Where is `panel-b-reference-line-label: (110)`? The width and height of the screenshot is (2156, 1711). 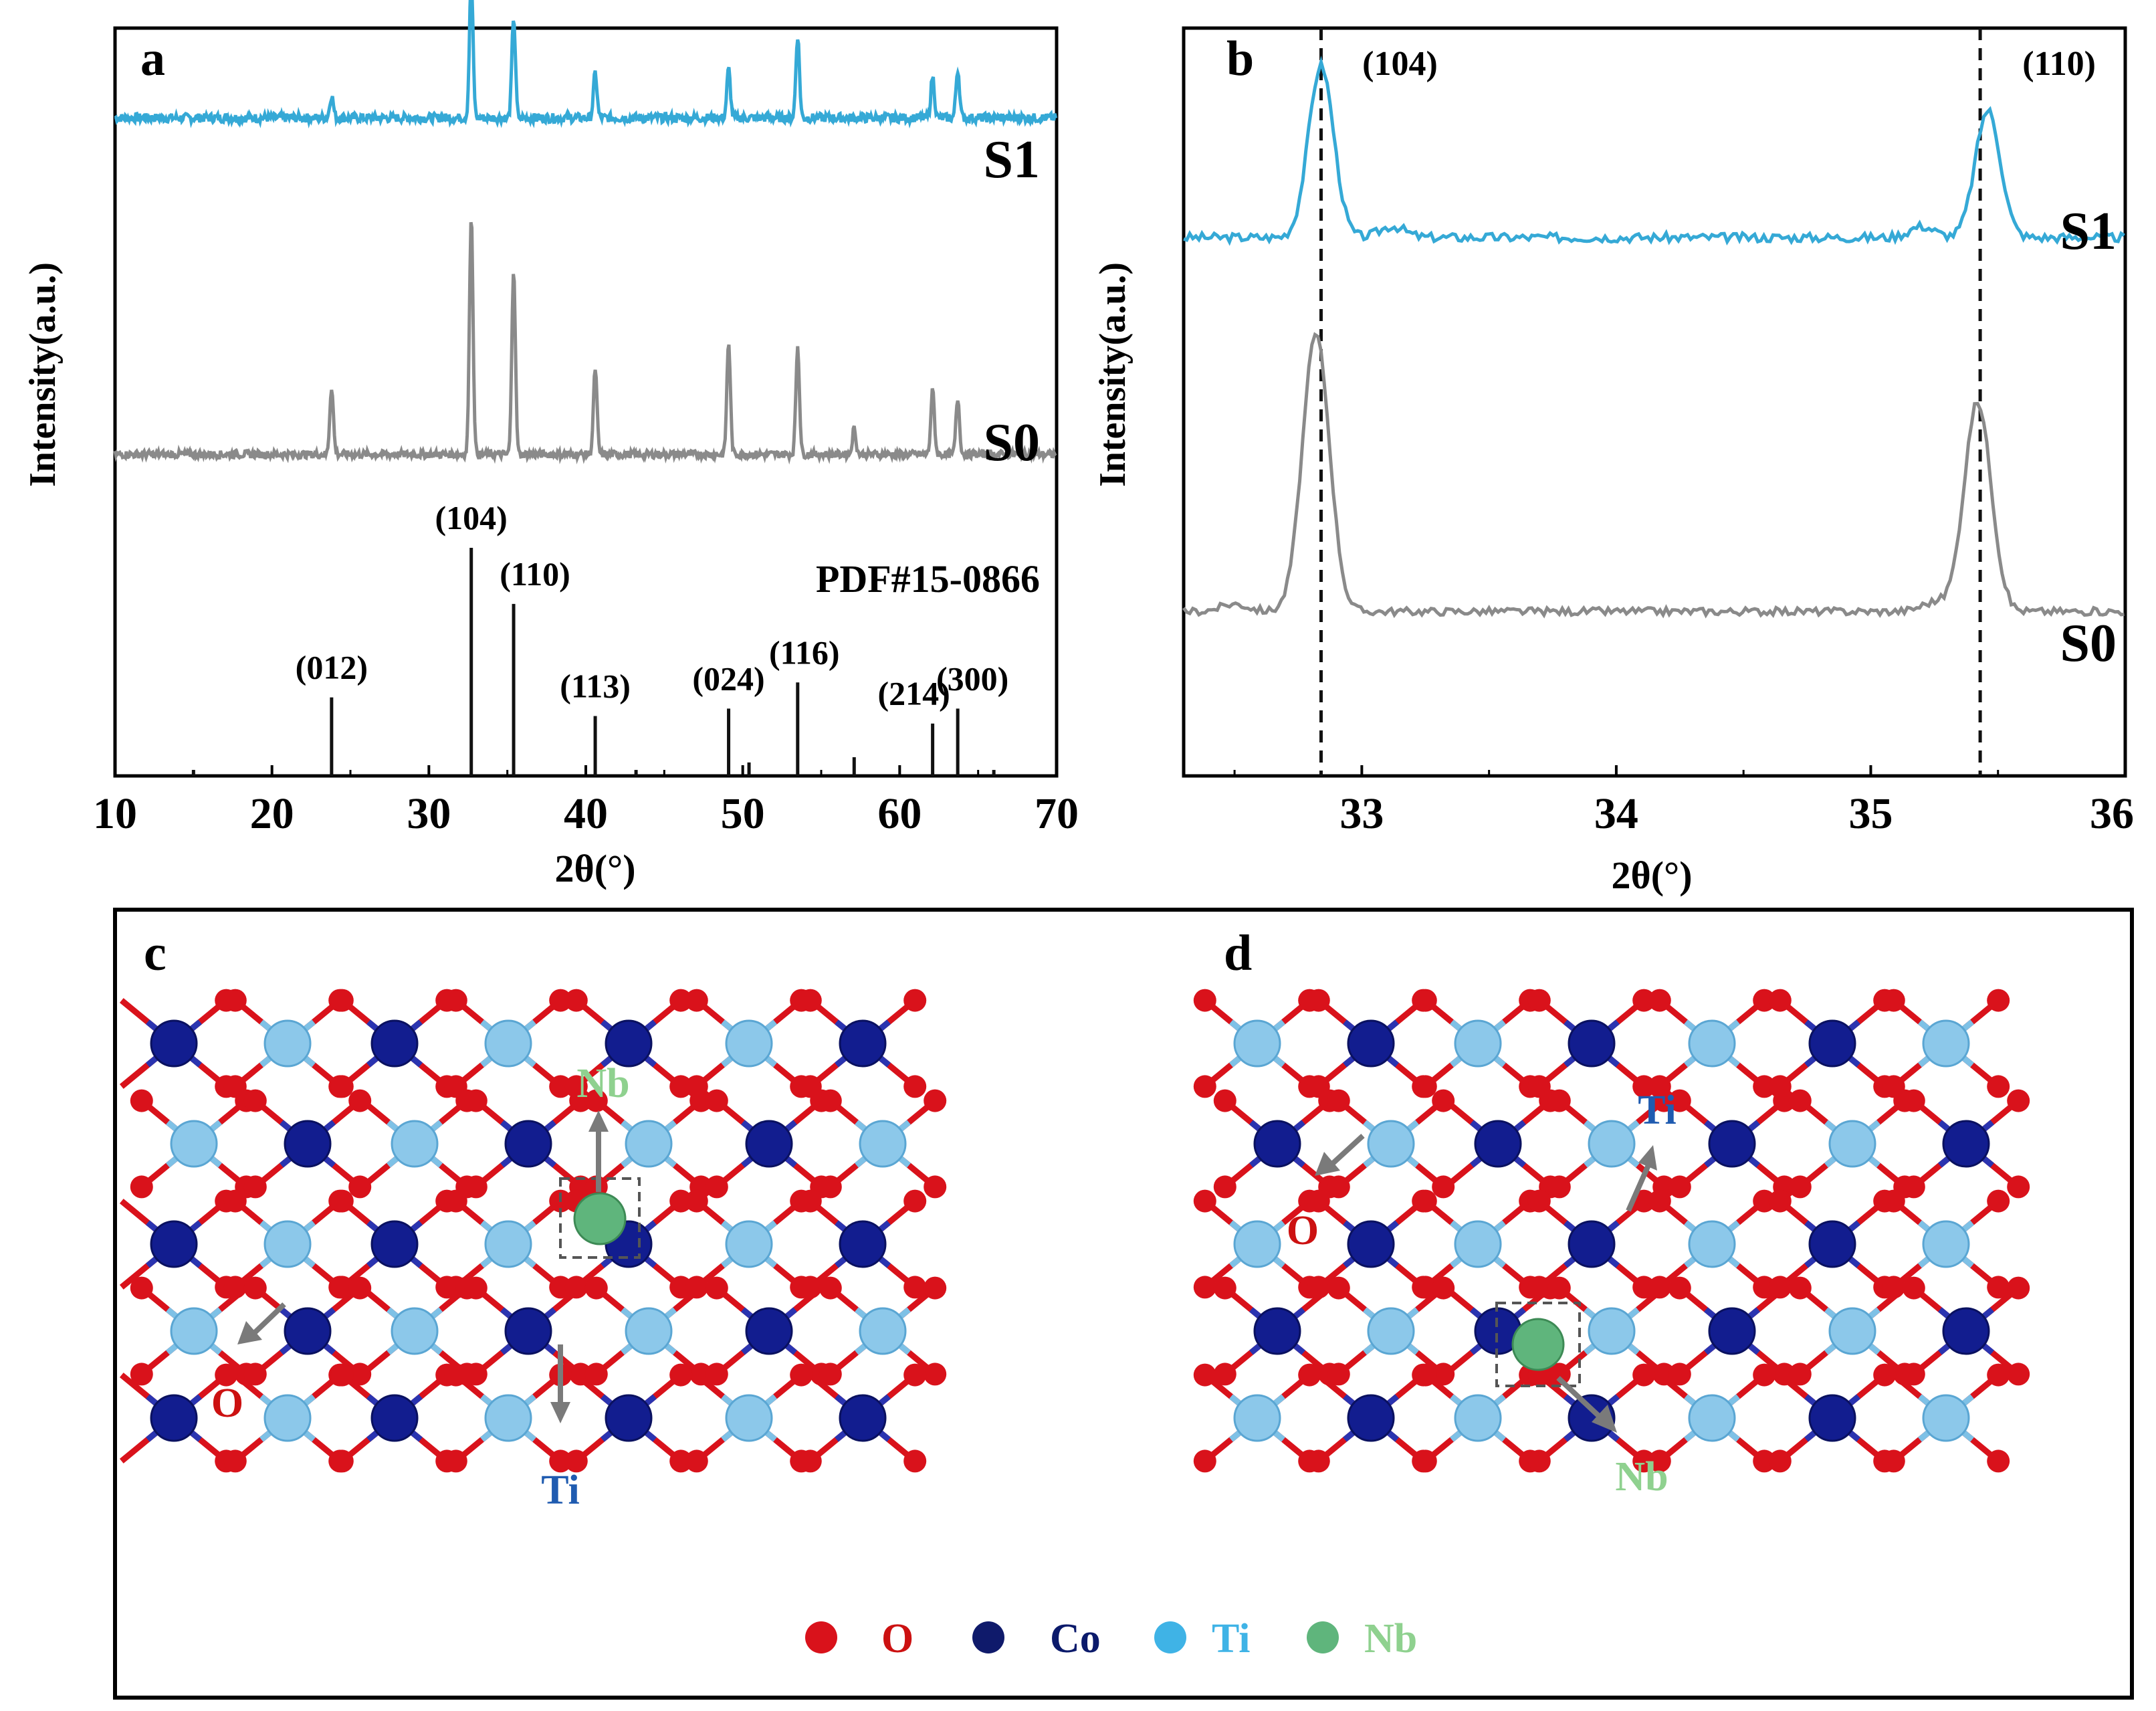 panel-b-reference-line-label: (110) is located at coordinates (2059, 64).